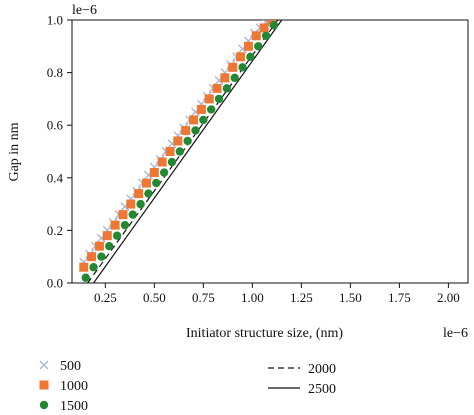  What do you see at coordinates (322, 369) in the screenshot?
I see `legend-label: 2000` at bounding box center [322, 369].